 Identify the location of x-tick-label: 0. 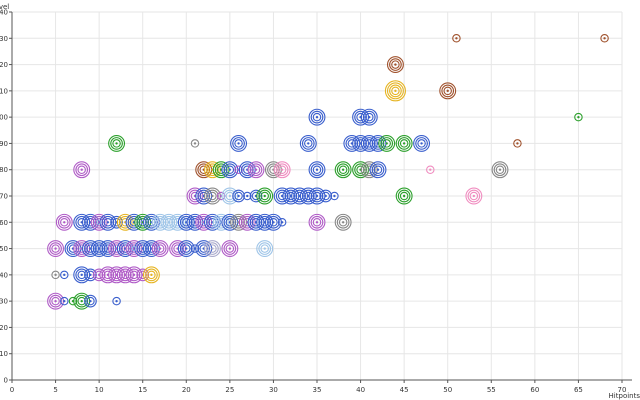
(12, 390).